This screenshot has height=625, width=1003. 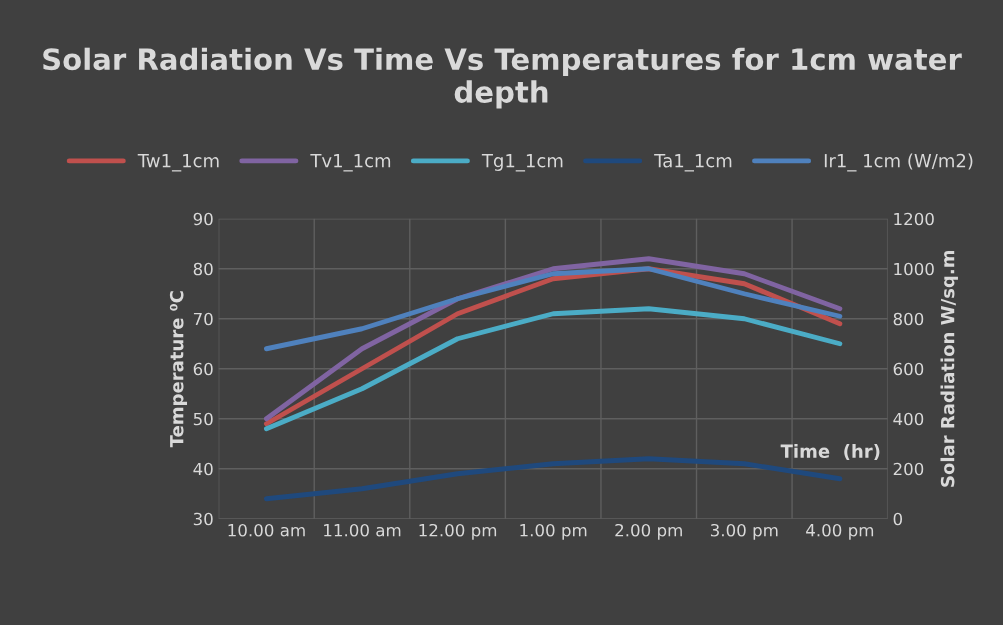 What do you see at coordinates (949, 368) in the screenshot?
I see `y2-axis-title: Solar Radiation W/sq.m` at bounding box center [949, 368].